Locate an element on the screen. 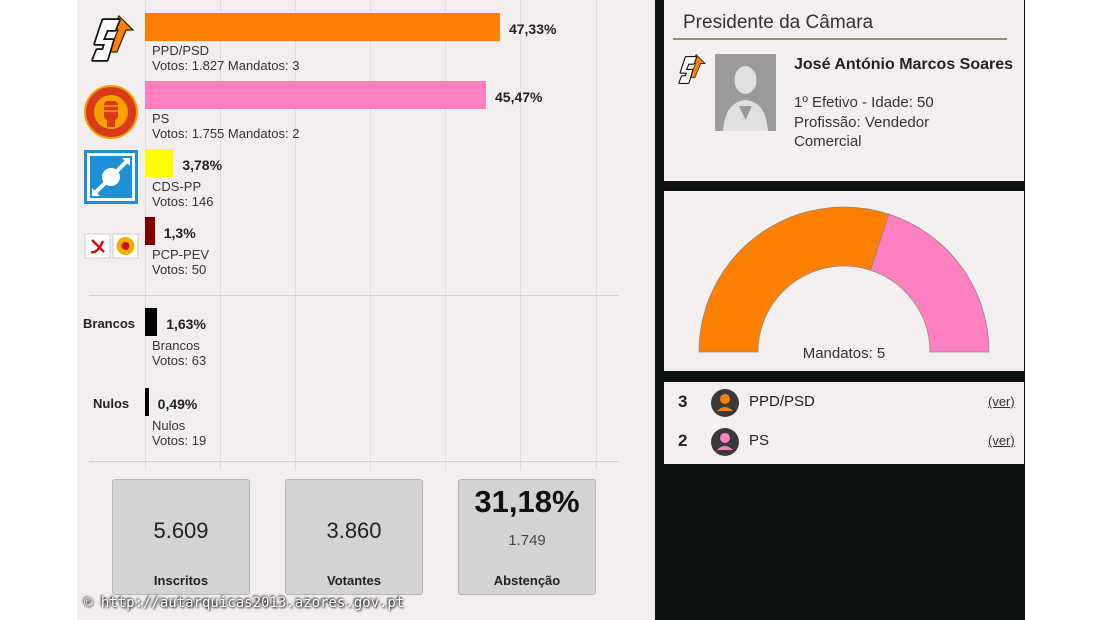 The image size is (1100, 620). pcp-pev-logo is located at coordinates (111, 246).